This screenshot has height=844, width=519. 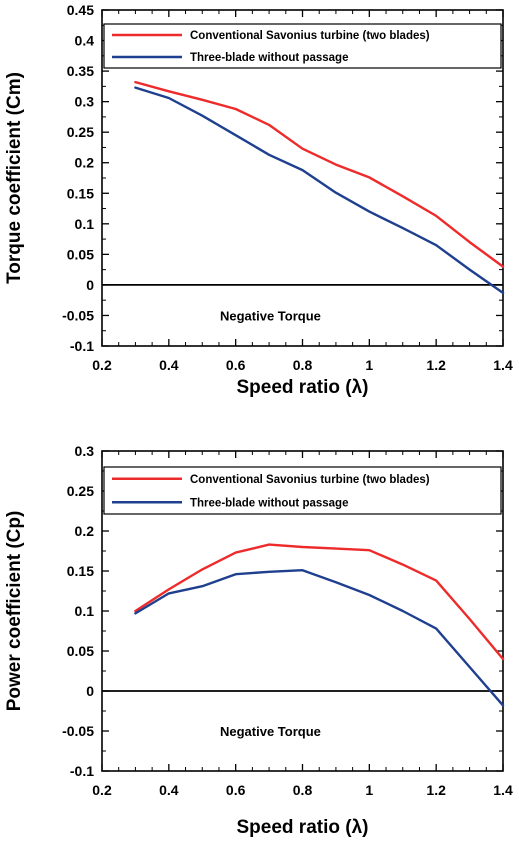 I want to click on y-tick-label: 0.45, so click(x=80, y=10).